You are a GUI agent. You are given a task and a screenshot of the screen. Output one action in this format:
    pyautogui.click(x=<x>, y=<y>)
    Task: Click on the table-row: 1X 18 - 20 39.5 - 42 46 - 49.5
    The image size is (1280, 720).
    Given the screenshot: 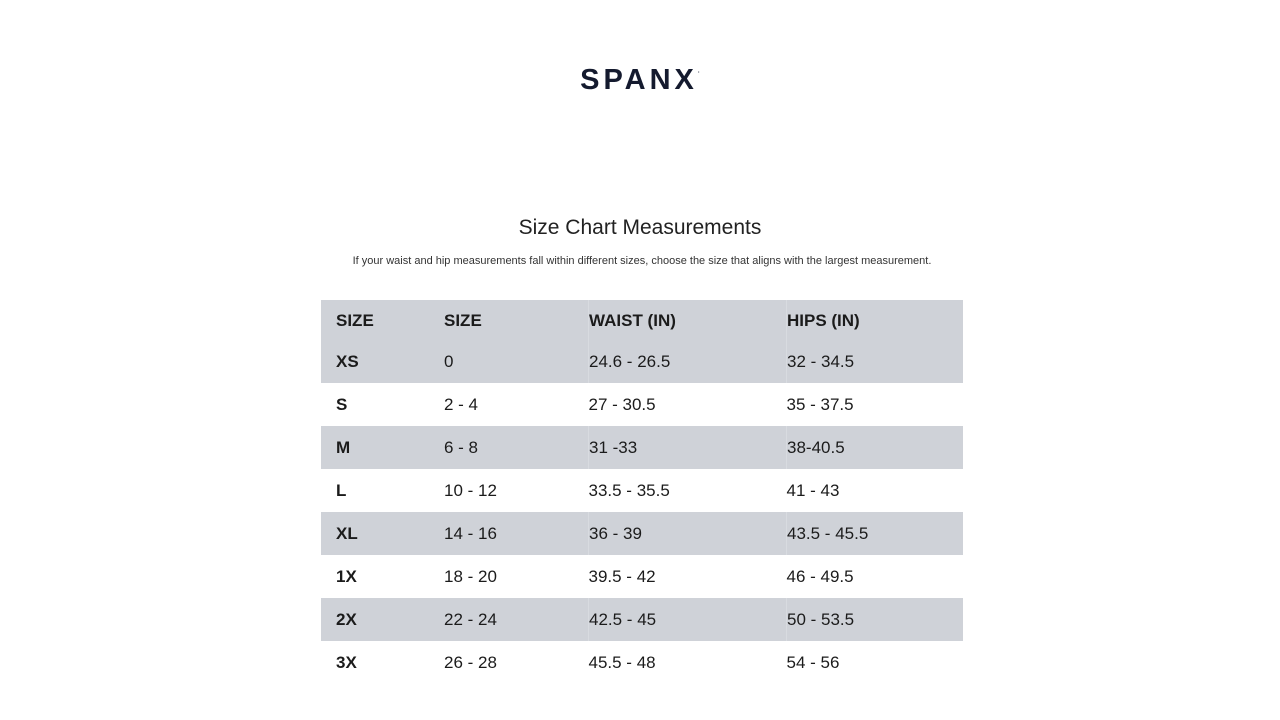 What is the action you would take?
    pyautogui.click(x=642, y=576)
    